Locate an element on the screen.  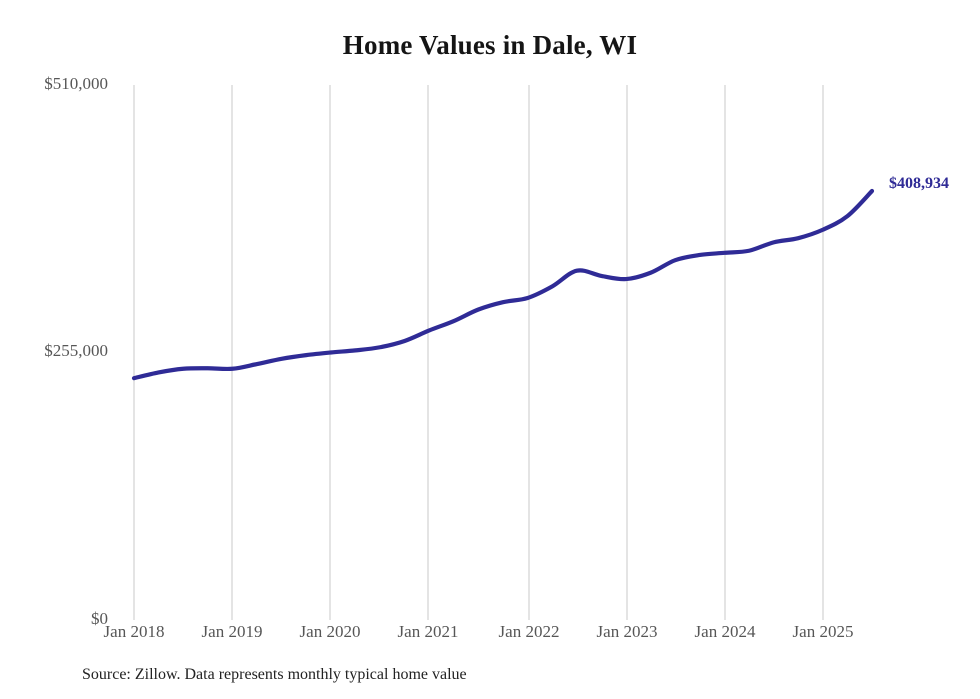
x-tick-label: Jan 2022 is located at coordinates (529, 631).